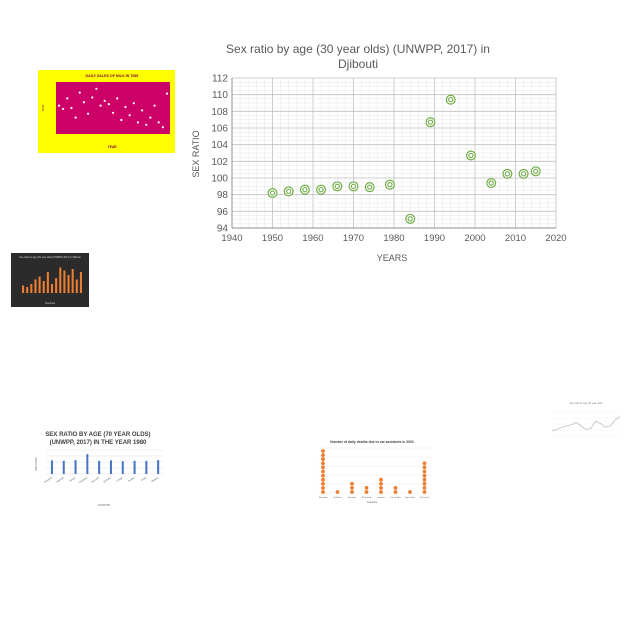  What do you see at coordinates (50, 303) in the screenshot?
I see `dark-chart-xlabel: Countries` at bounding box center [50, 303].